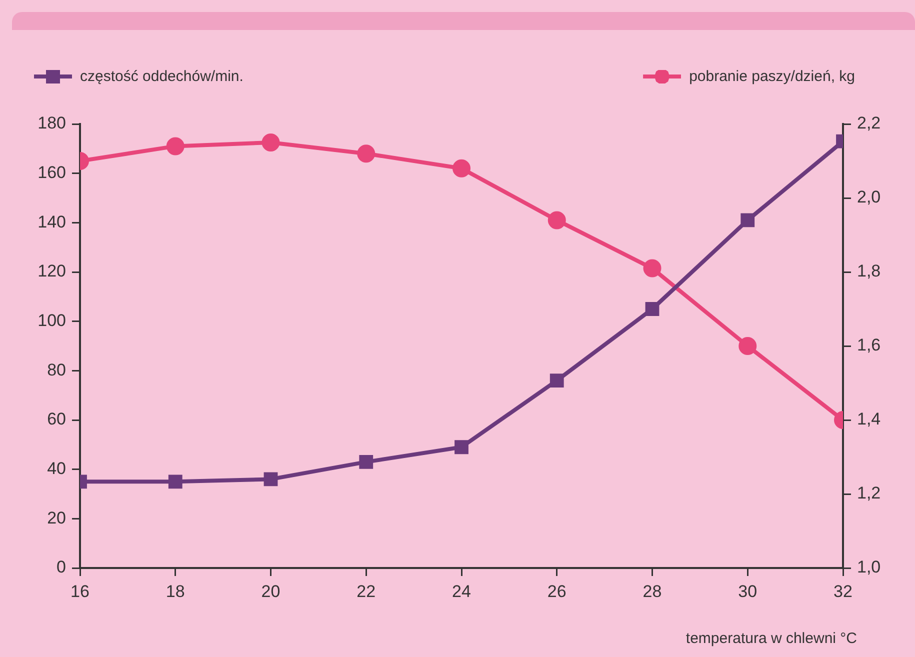 The image size is (915, 657). What do you see at coordinates (52, 320) in the screenshot?
I see `y-tick-label: 100` at bounding box center [52, 320].